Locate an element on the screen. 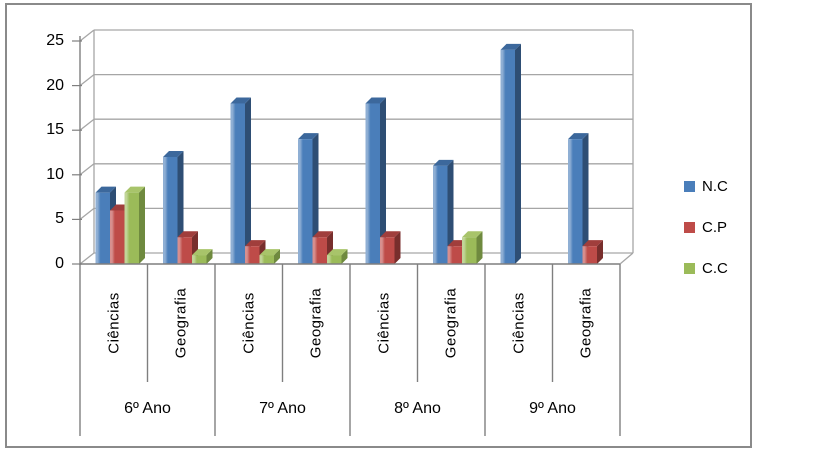  year-label: 7º Ano is located at coordinates (282, 408).